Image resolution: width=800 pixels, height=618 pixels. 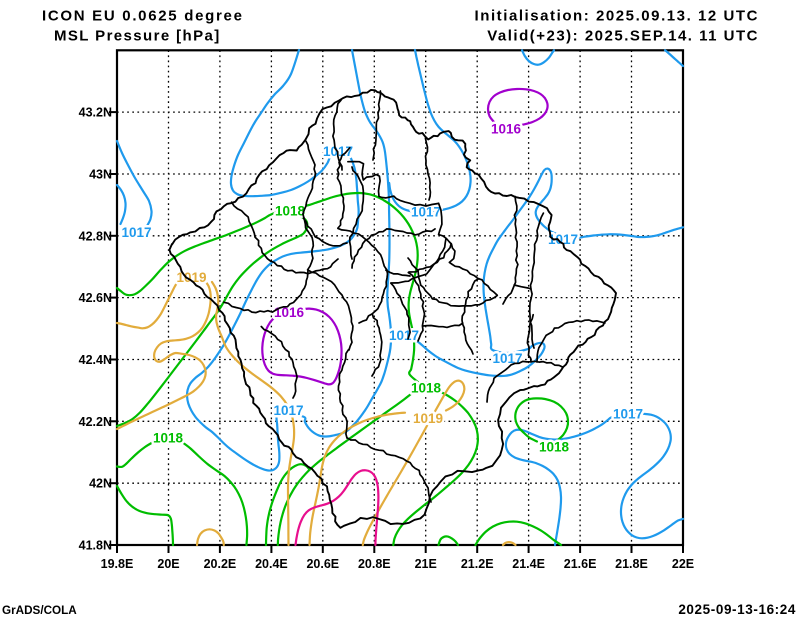 I want to click on svg-text: 42.8N, so click(x=95, y=236).